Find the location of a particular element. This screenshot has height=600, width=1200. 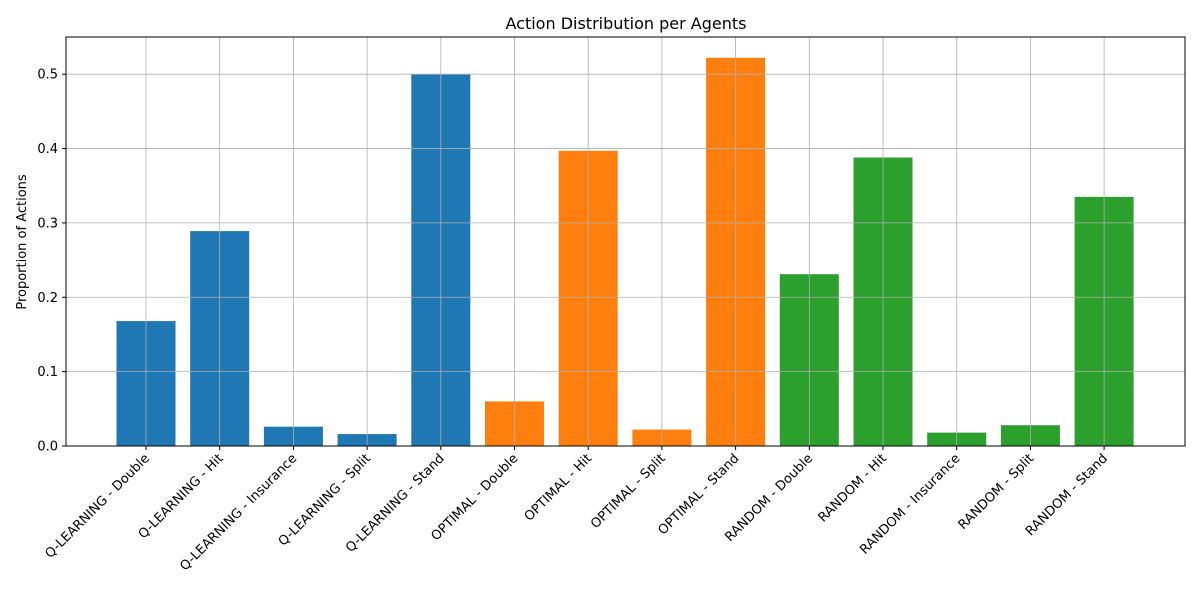

y-tick-label: 0.1 is located at coordinates (47, 372).